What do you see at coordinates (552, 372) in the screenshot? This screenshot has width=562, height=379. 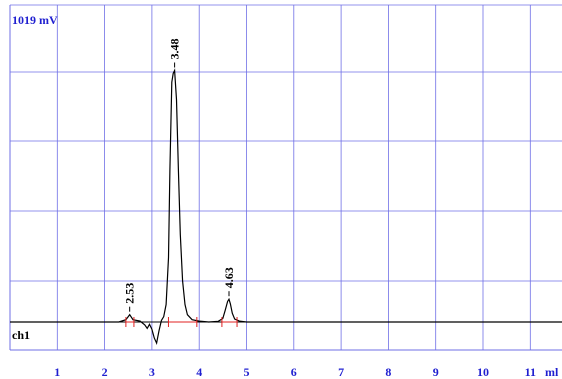 I see `x-unit-label: ml` at bounding box center [552, 372].